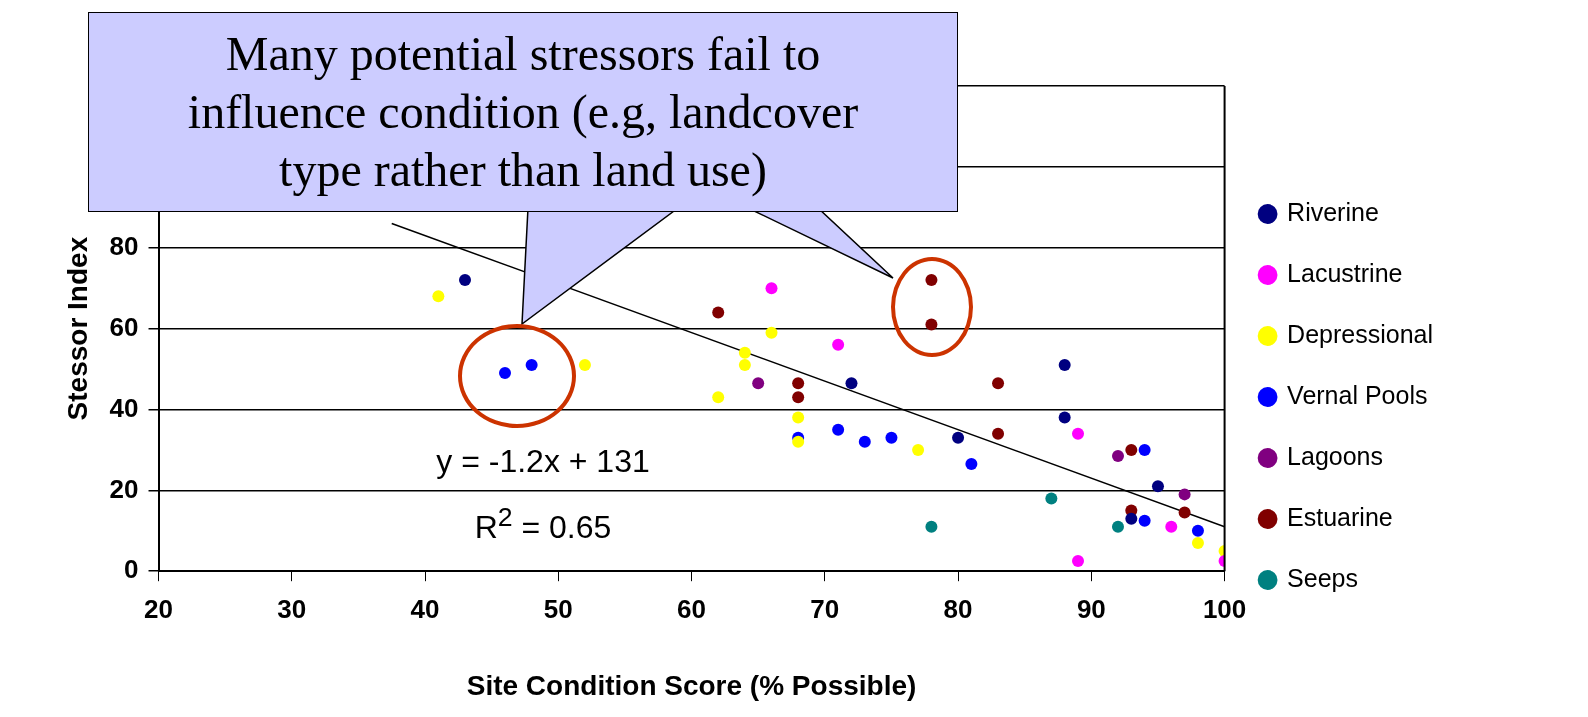  I want to click on y-tick-label: 20, so click(124, 488).